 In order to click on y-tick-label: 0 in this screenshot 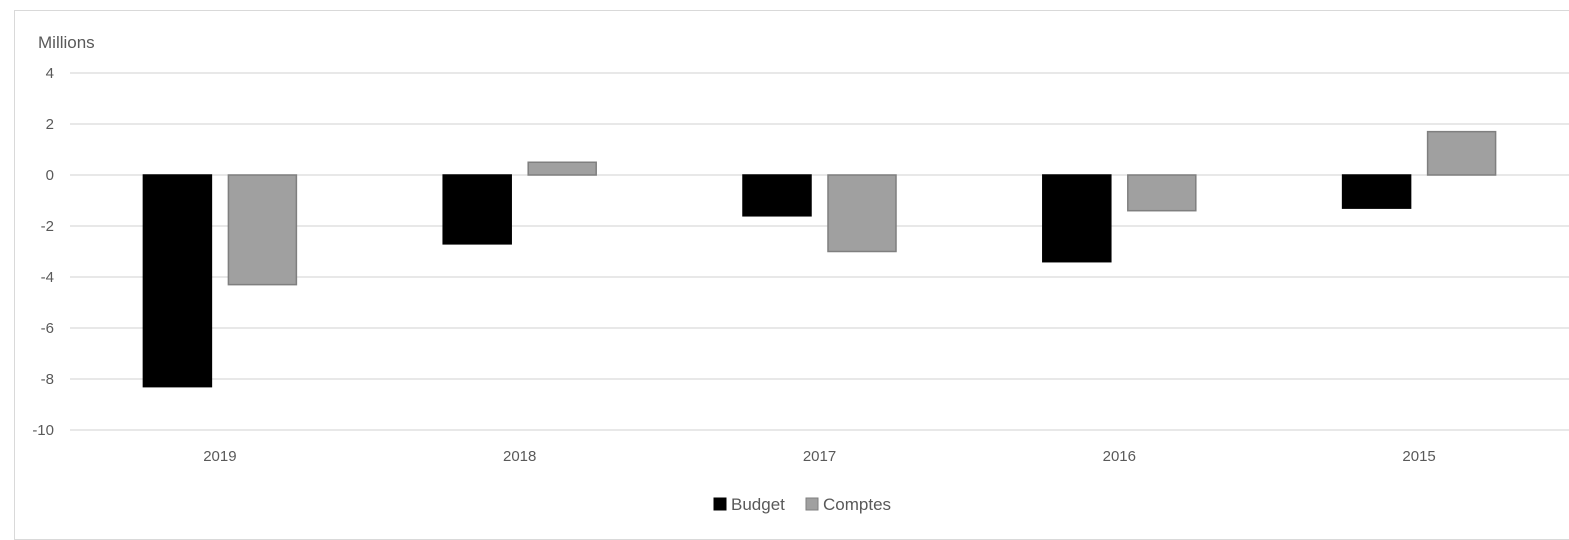, I will do `click(50, 175)`.